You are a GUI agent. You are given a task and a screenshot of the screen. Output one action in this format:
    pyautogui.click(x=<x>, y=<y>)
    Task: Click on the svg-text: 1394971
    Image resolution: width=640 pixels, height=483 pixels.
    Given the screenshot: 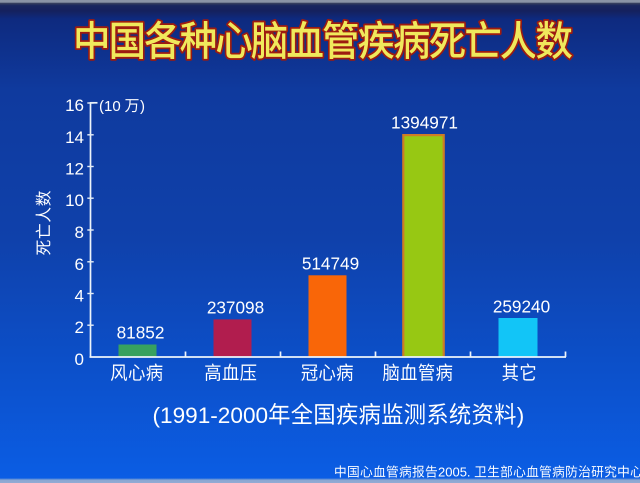 What is the action you would take?
    pyautogui.click(x=424, y=123)
    